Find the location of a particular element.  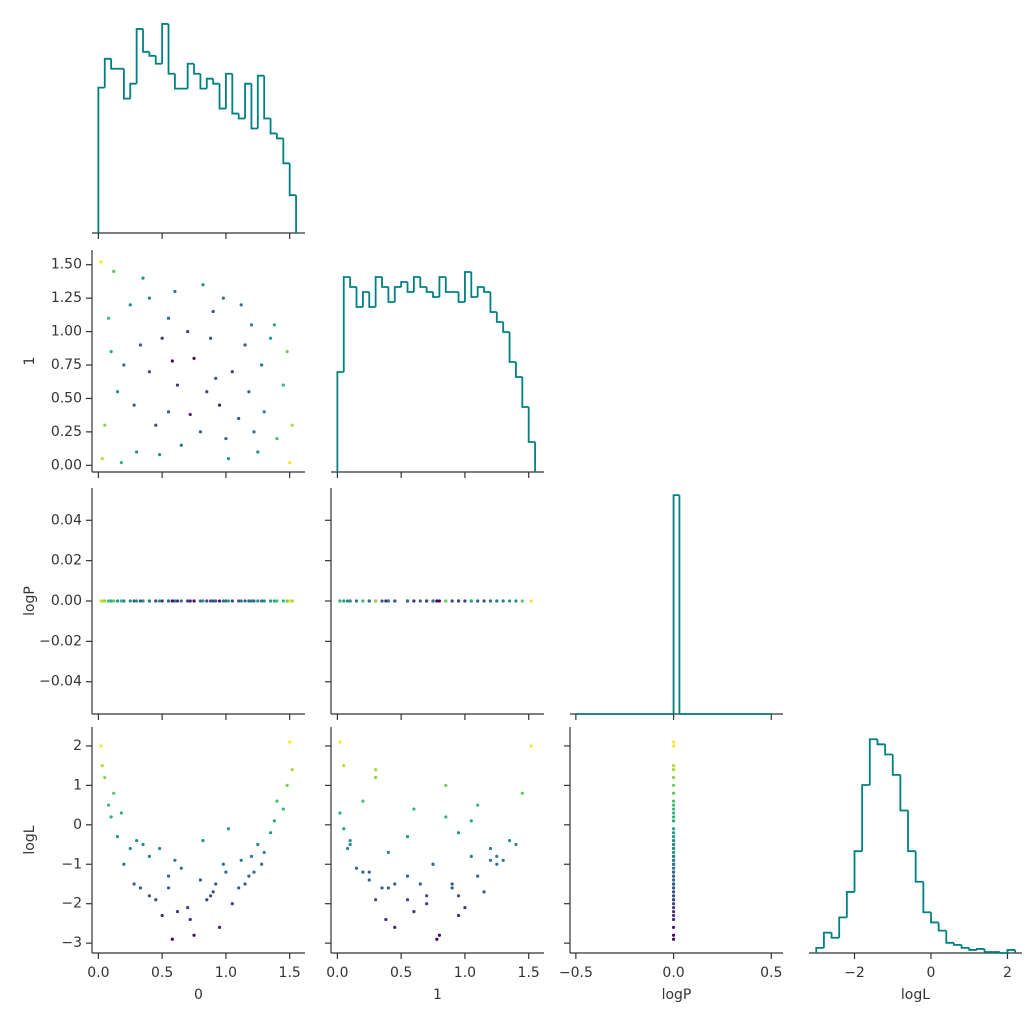

x-tick-label: −2 is located at coordinates (854, 973).